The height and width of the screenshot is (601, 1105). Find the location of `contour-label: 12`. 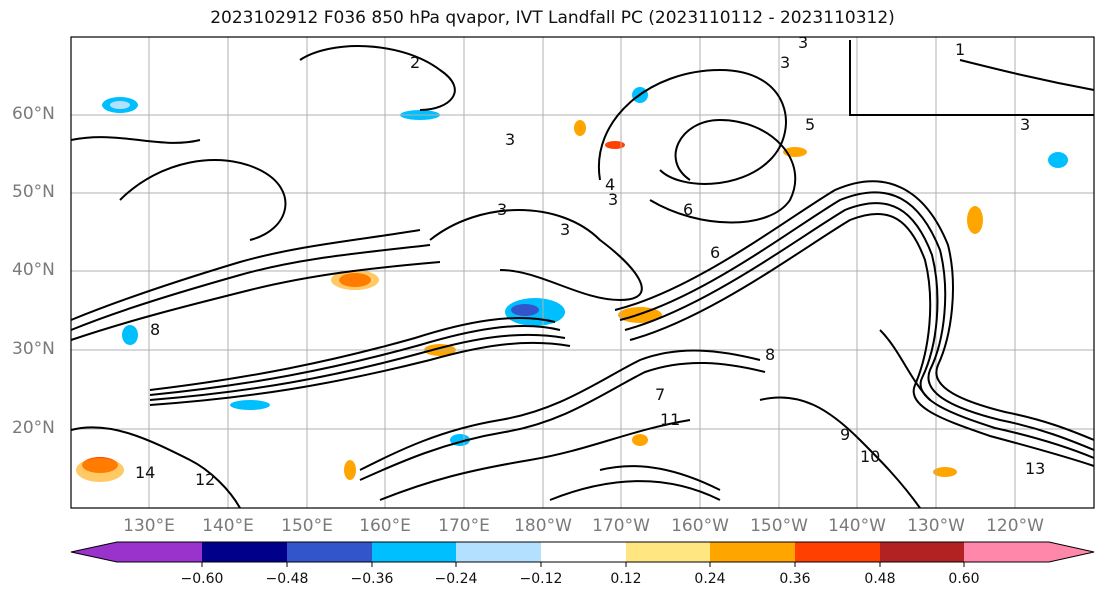

contour-label: 12 is located at coordinates (205, 479).